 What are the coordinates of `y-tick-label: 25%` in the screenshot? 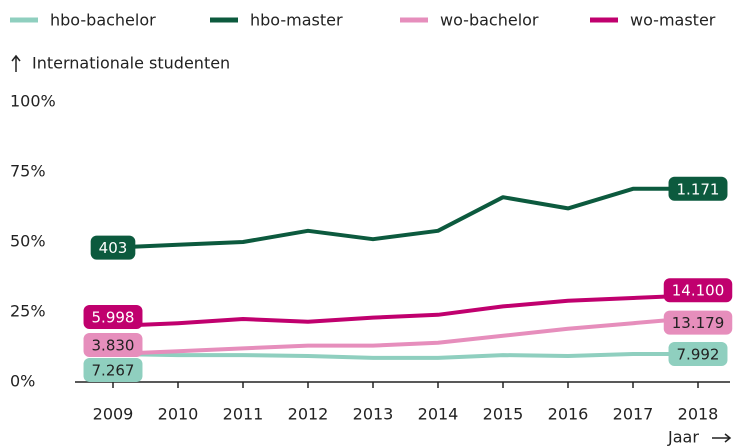 It's located at (28, 311).